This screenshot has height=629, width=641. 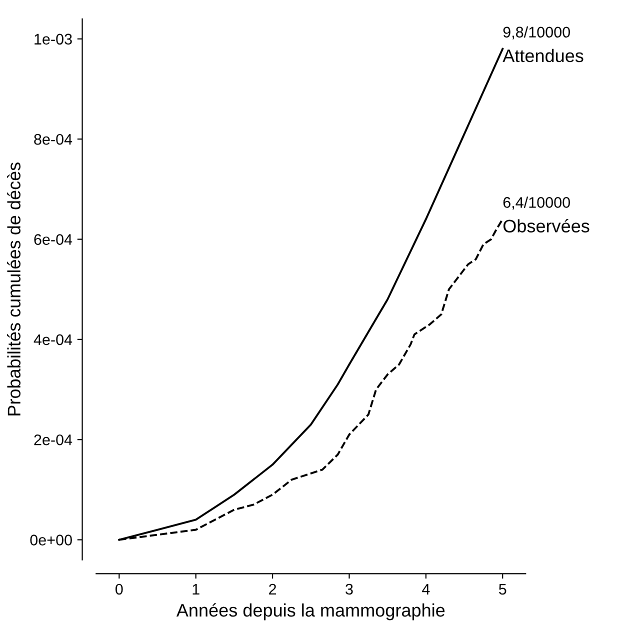 I want to click on y-tick-label: 2e-04, so click(x=53, y=440).